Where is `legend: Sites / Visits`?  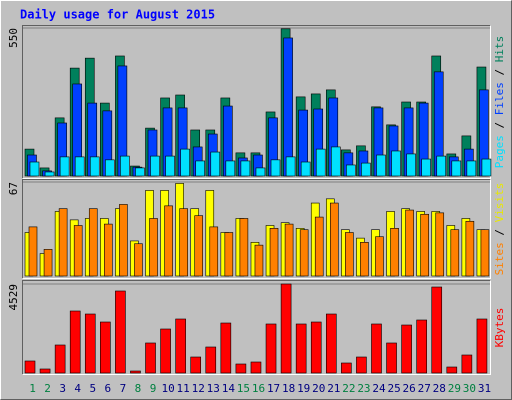
legend: Sites / Visits is located at coordinates (499, 229).